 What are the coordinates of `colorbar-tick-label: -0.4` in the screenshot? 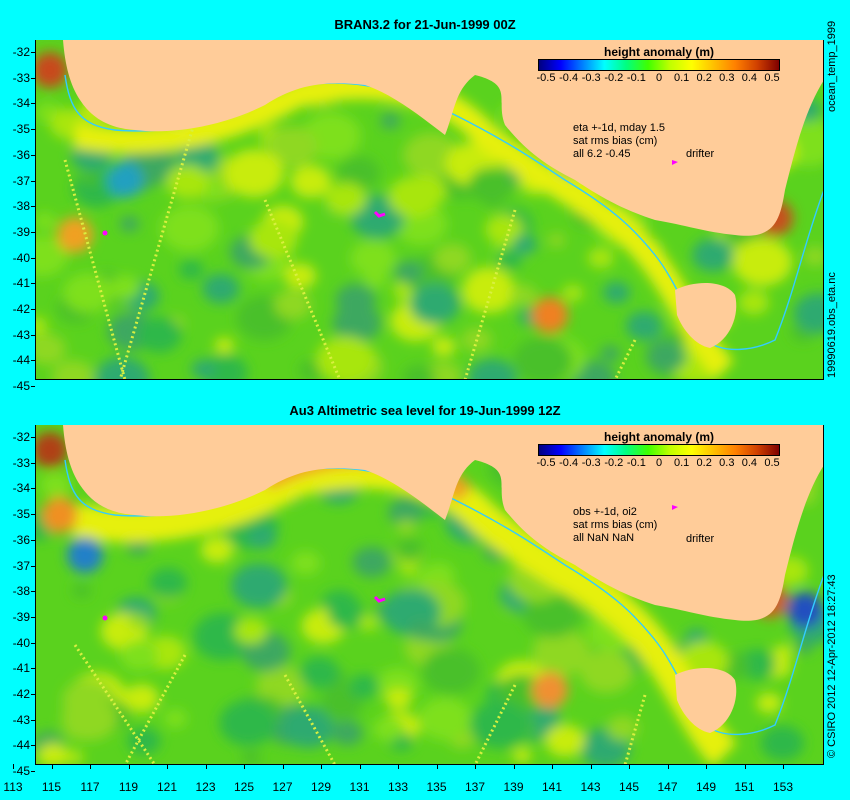 It's located at (569, 78).